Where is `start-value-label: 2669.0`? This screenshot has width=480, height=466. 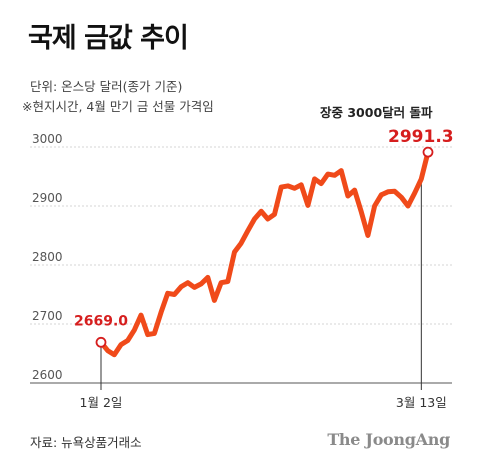
start-value-label: 2669.0 is located at coordinates (101, 321).